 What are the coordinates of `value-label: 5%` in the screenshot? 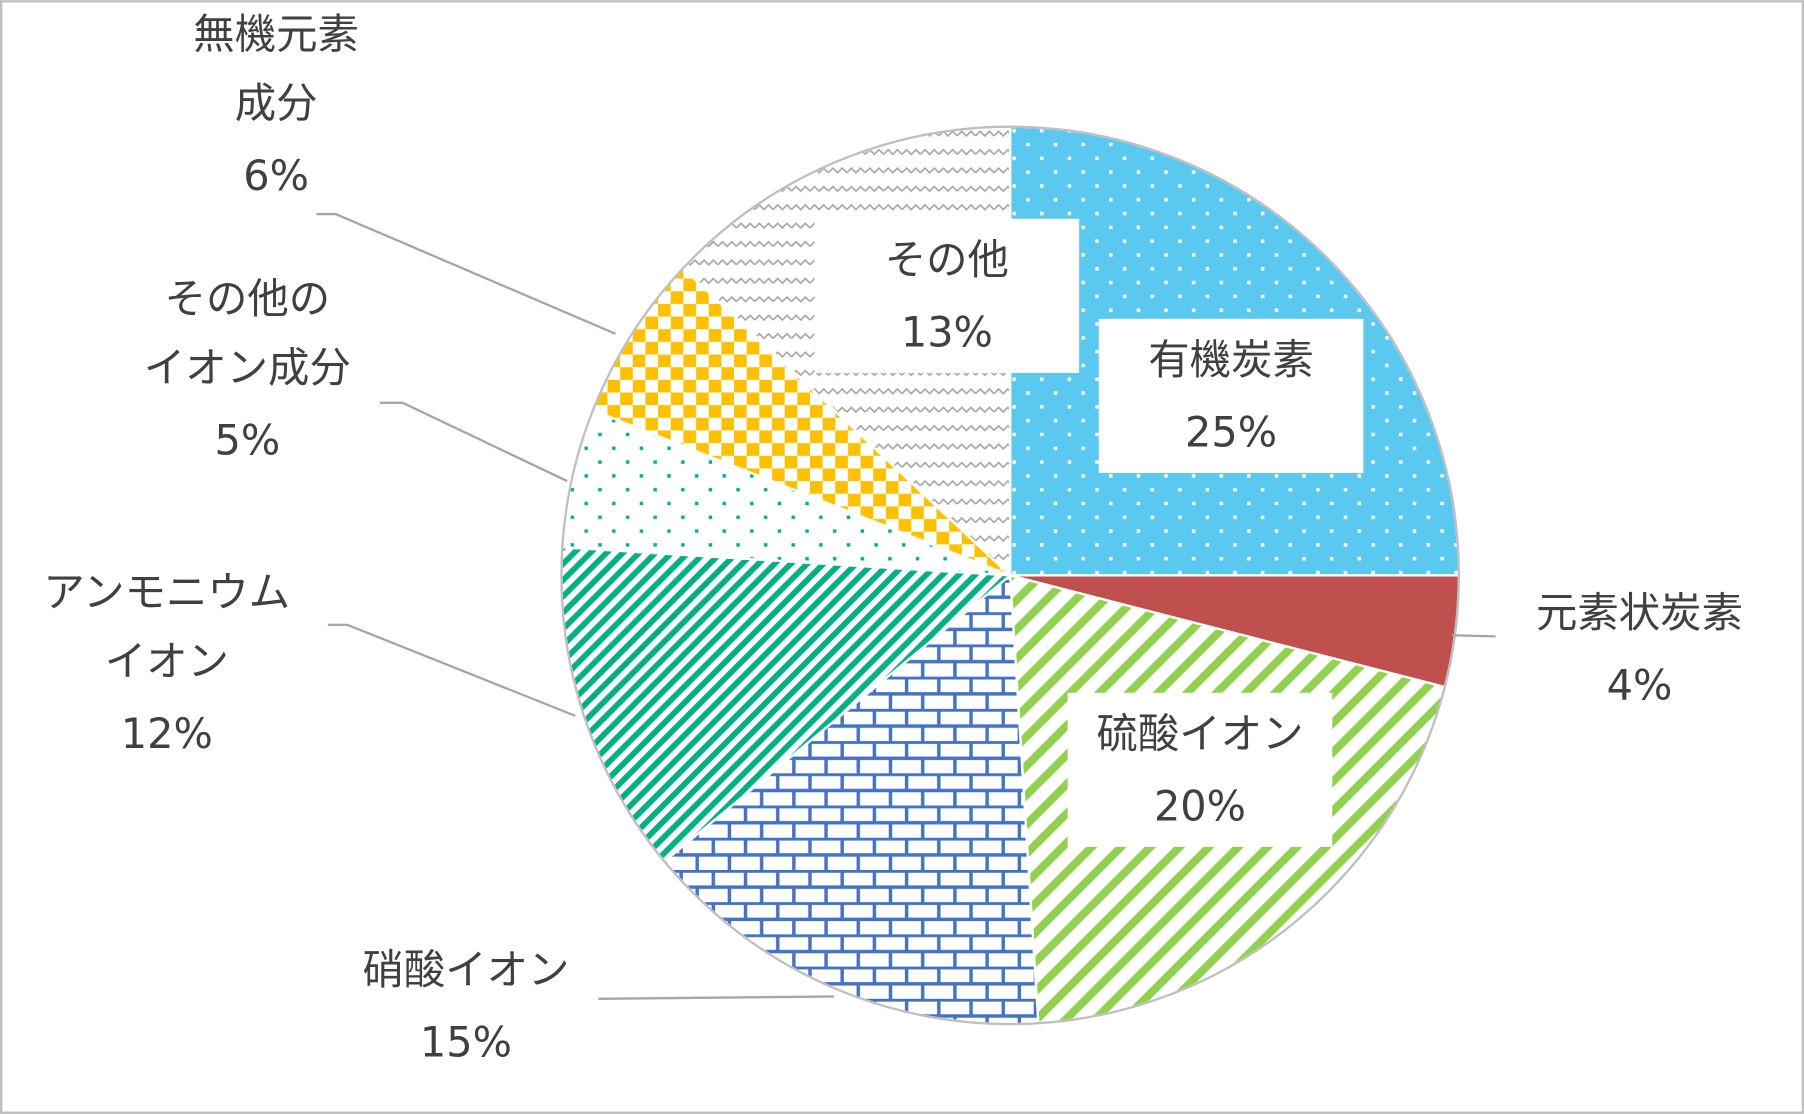 It's located at (248, 441).